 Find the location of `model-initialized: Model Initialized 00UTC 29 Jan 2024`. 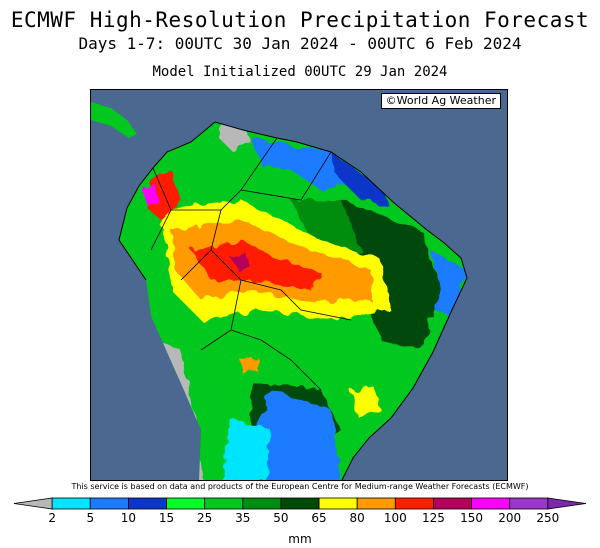

model-initialized: Model Initialized 00UTC 29 Jan 2024 is located at coordinates (300, 72).